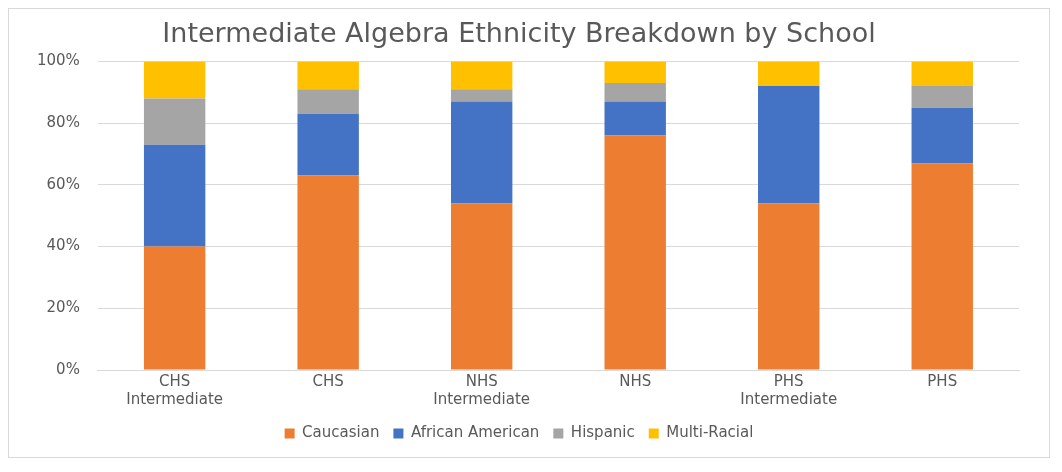  What do you see at coordinates (519, 33) in the screenshot?
I see `chart-title: Intermediate Algebra Ethnicity Breakdown by School` at bounding box center [519, 33].